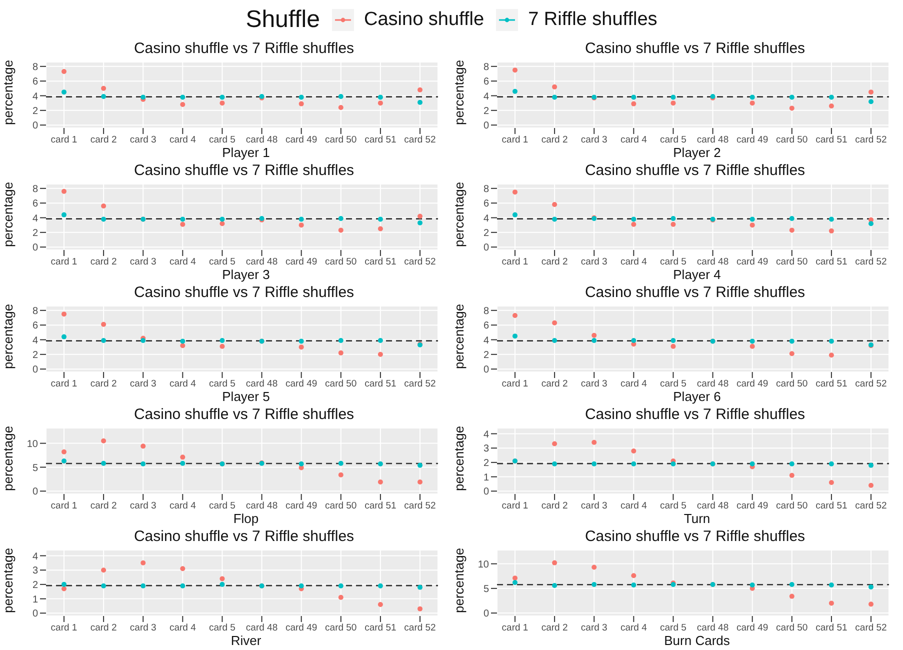 The width and height of the screenshot is (903, 650). I want to click on y-tick-label: 4, so click(486, 218).